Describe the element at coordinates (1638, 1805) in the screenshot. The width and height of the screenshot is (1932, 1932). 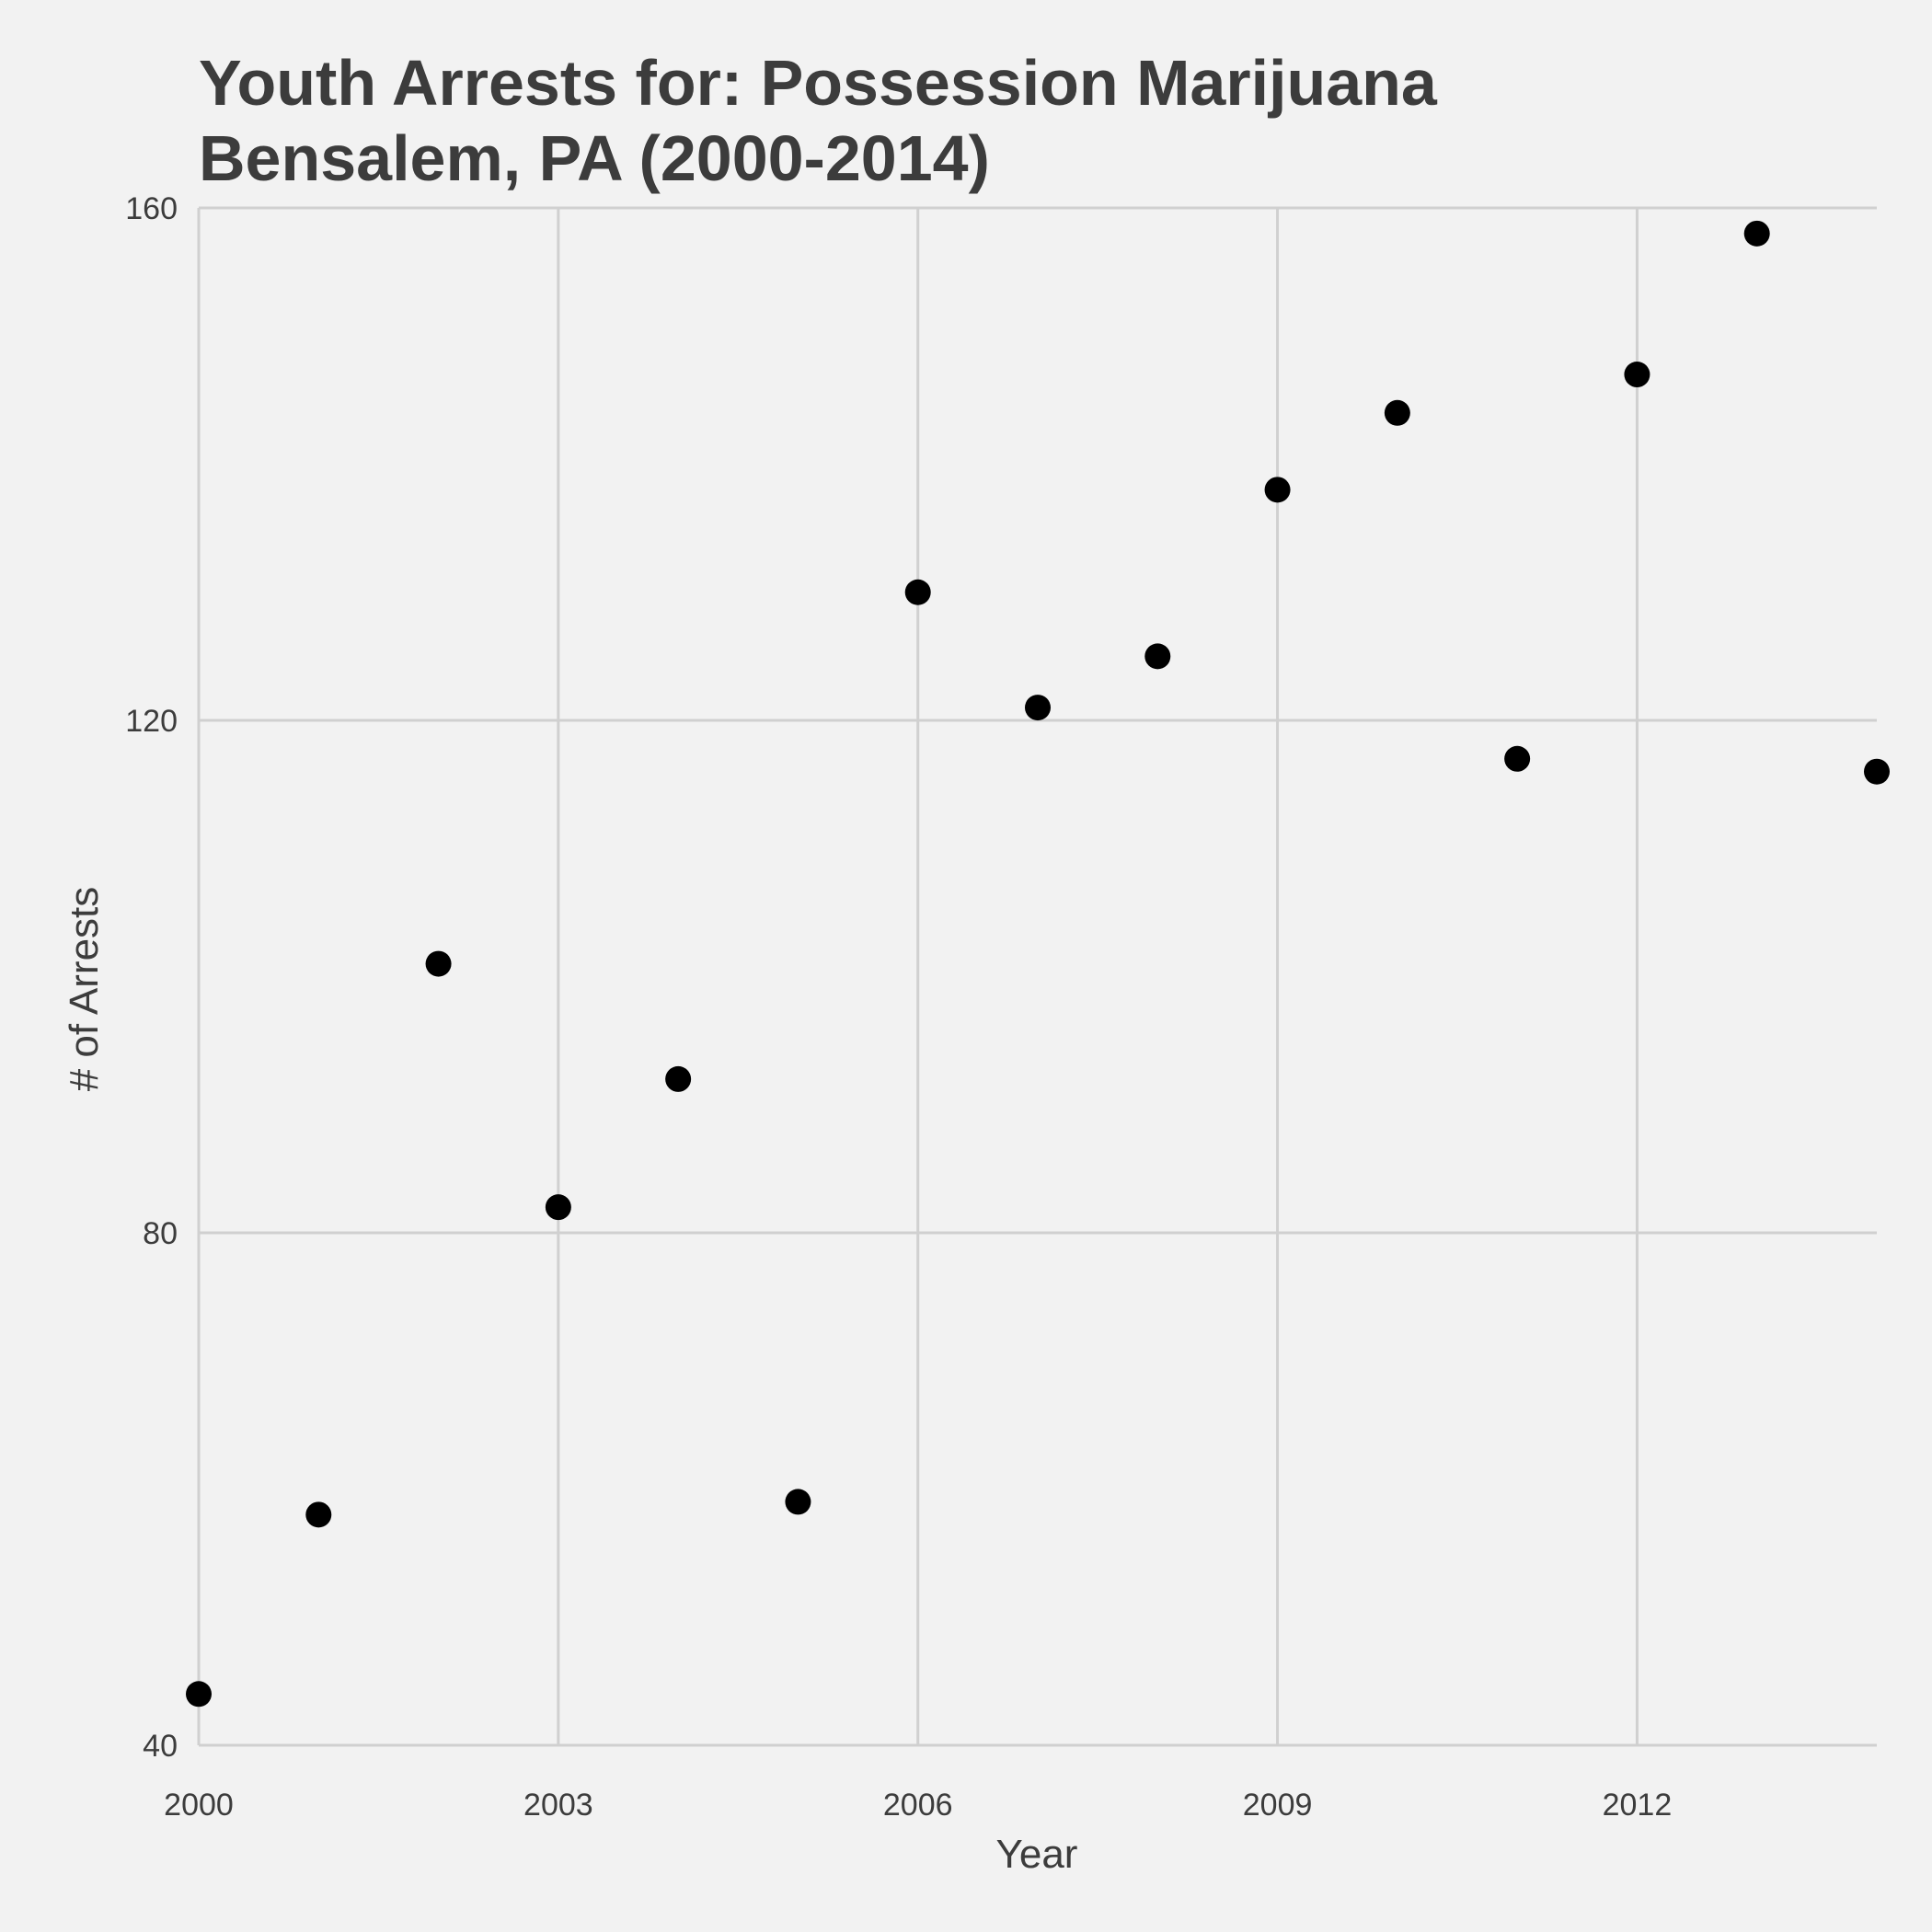
I see `x-tick-label: 2012` at that location.